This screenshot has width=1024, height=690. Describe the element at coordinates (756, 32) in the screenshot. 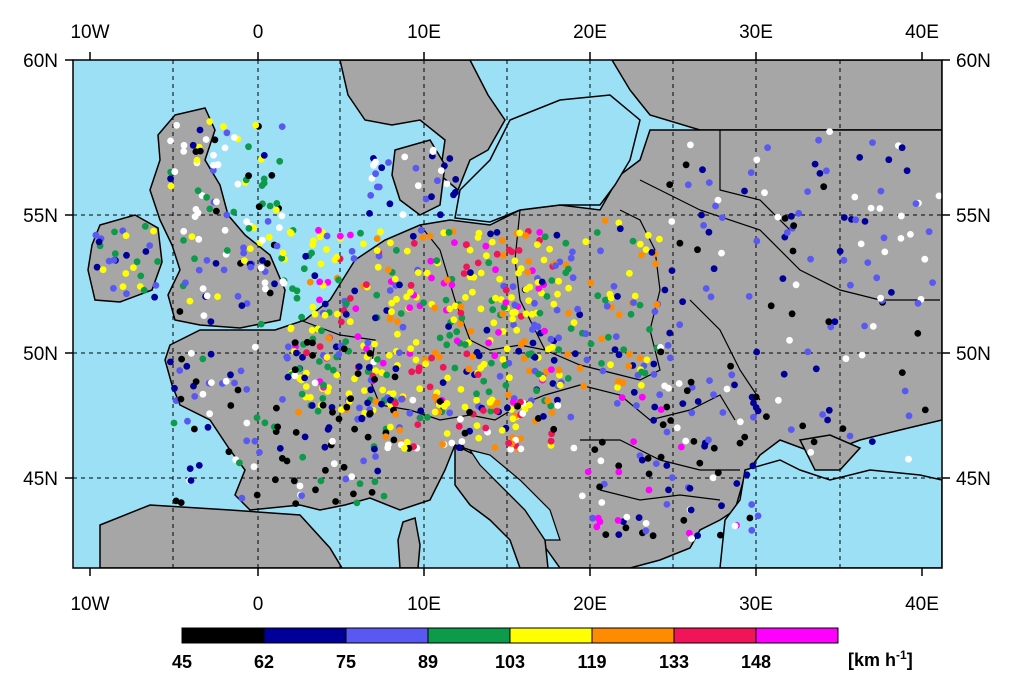

I see `top-lon-label: 30E` at that location.